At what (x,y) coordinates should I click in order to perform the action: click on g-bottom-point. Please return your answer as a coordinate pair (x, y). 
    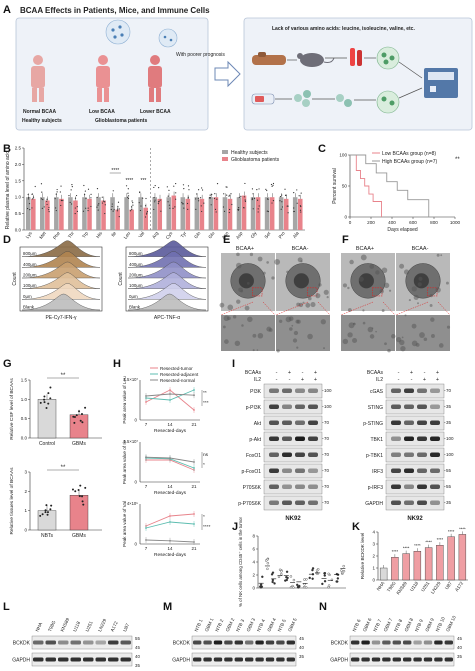
    Looking at the image, I should click on (78, 490).